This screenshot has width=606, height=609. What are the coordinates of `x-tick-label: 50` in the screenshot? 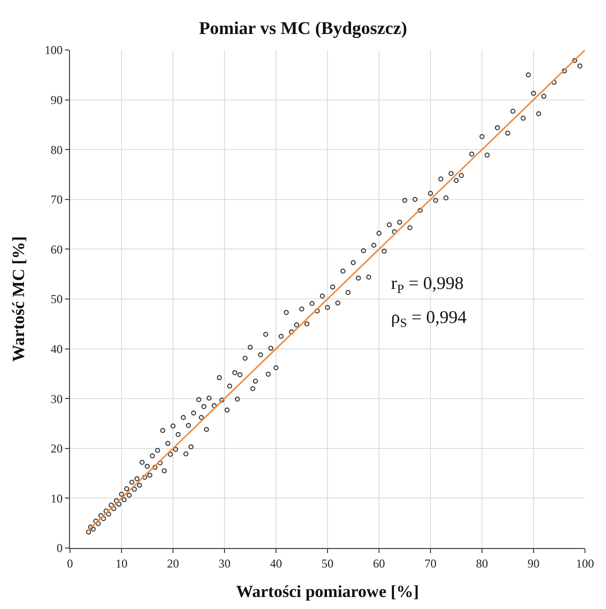 It's located at (328, 563).